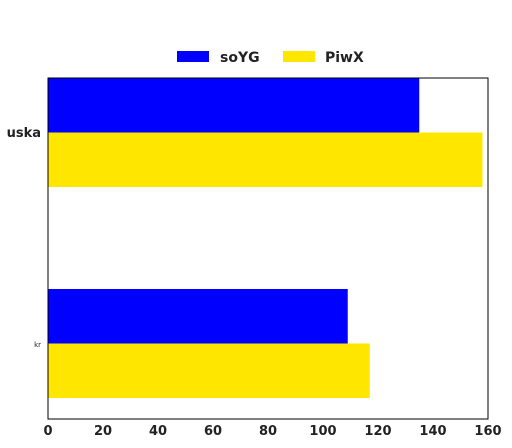 This screenshot has height=448, width=512. I want to click on x-tick-label-60: 60, so click(213, 431).